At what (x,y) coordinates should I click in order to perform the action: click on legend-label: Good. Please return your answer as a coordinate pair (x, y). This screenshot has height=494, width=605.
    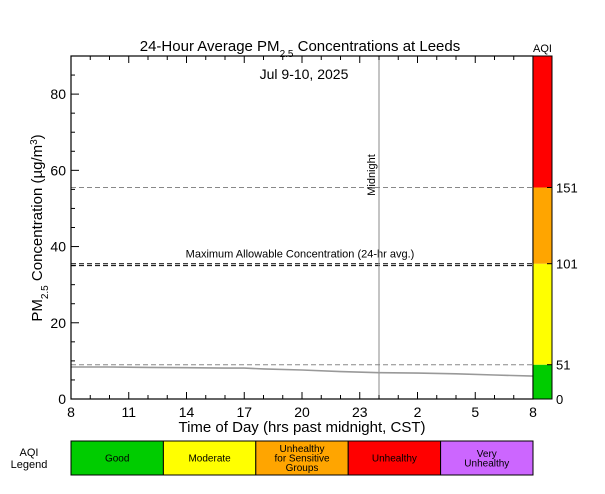
    Looking at the image, I should click on (117, 459).